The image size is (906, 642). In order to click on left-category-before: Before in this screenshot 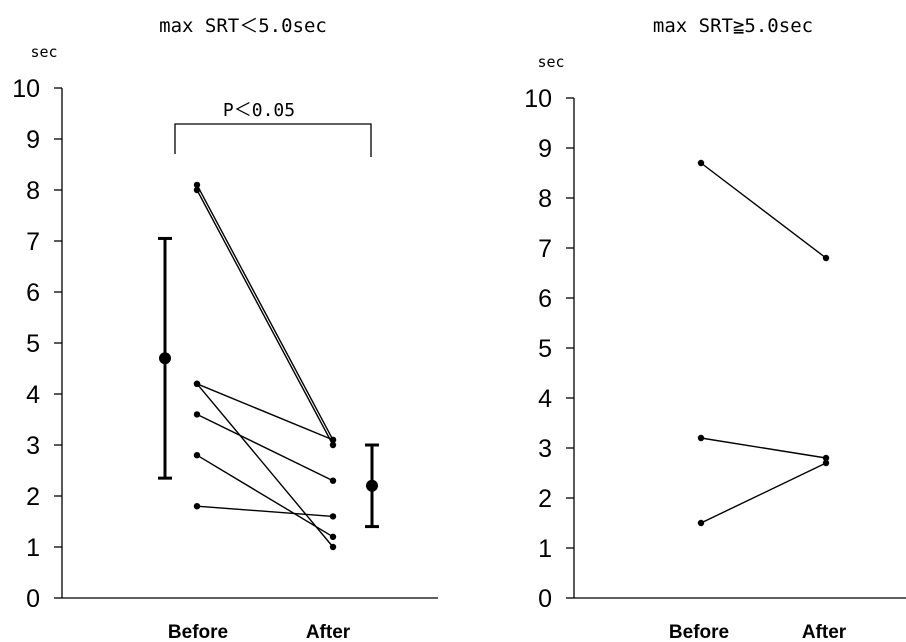, I will do `click(198, 632)`.